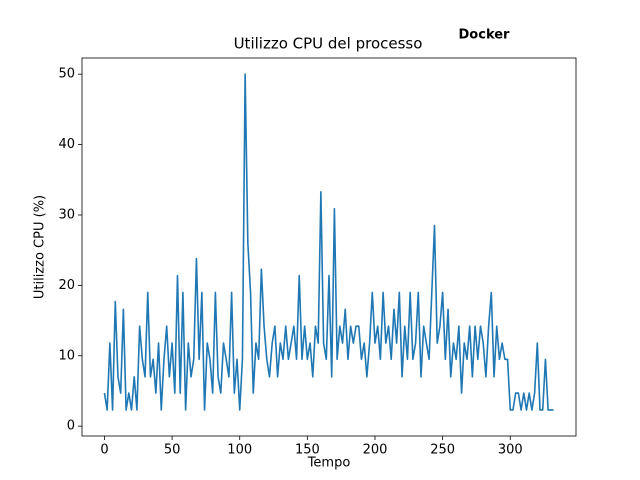 Image resolution: width=640 pixels, height=480 pixels. Describe the element at coordinates (66, 144) in the screenshot. I see `y-tick-label: 40` at that location.